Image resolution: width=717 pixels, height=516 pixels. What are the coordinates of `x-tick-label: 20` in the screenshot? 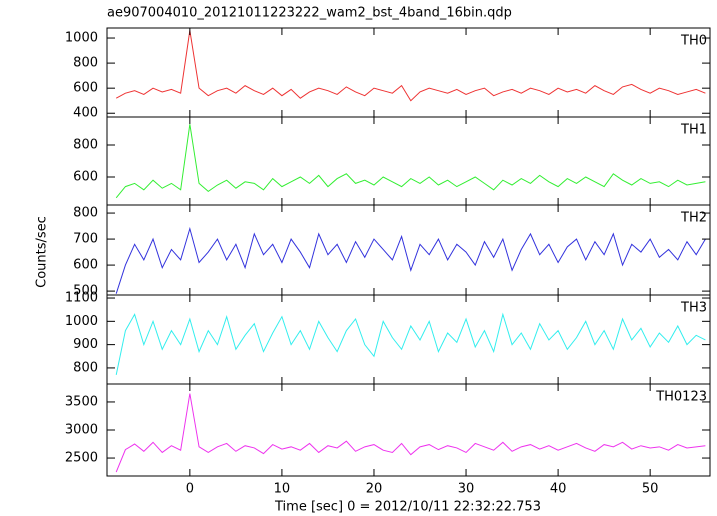 It's located at (374, 489).